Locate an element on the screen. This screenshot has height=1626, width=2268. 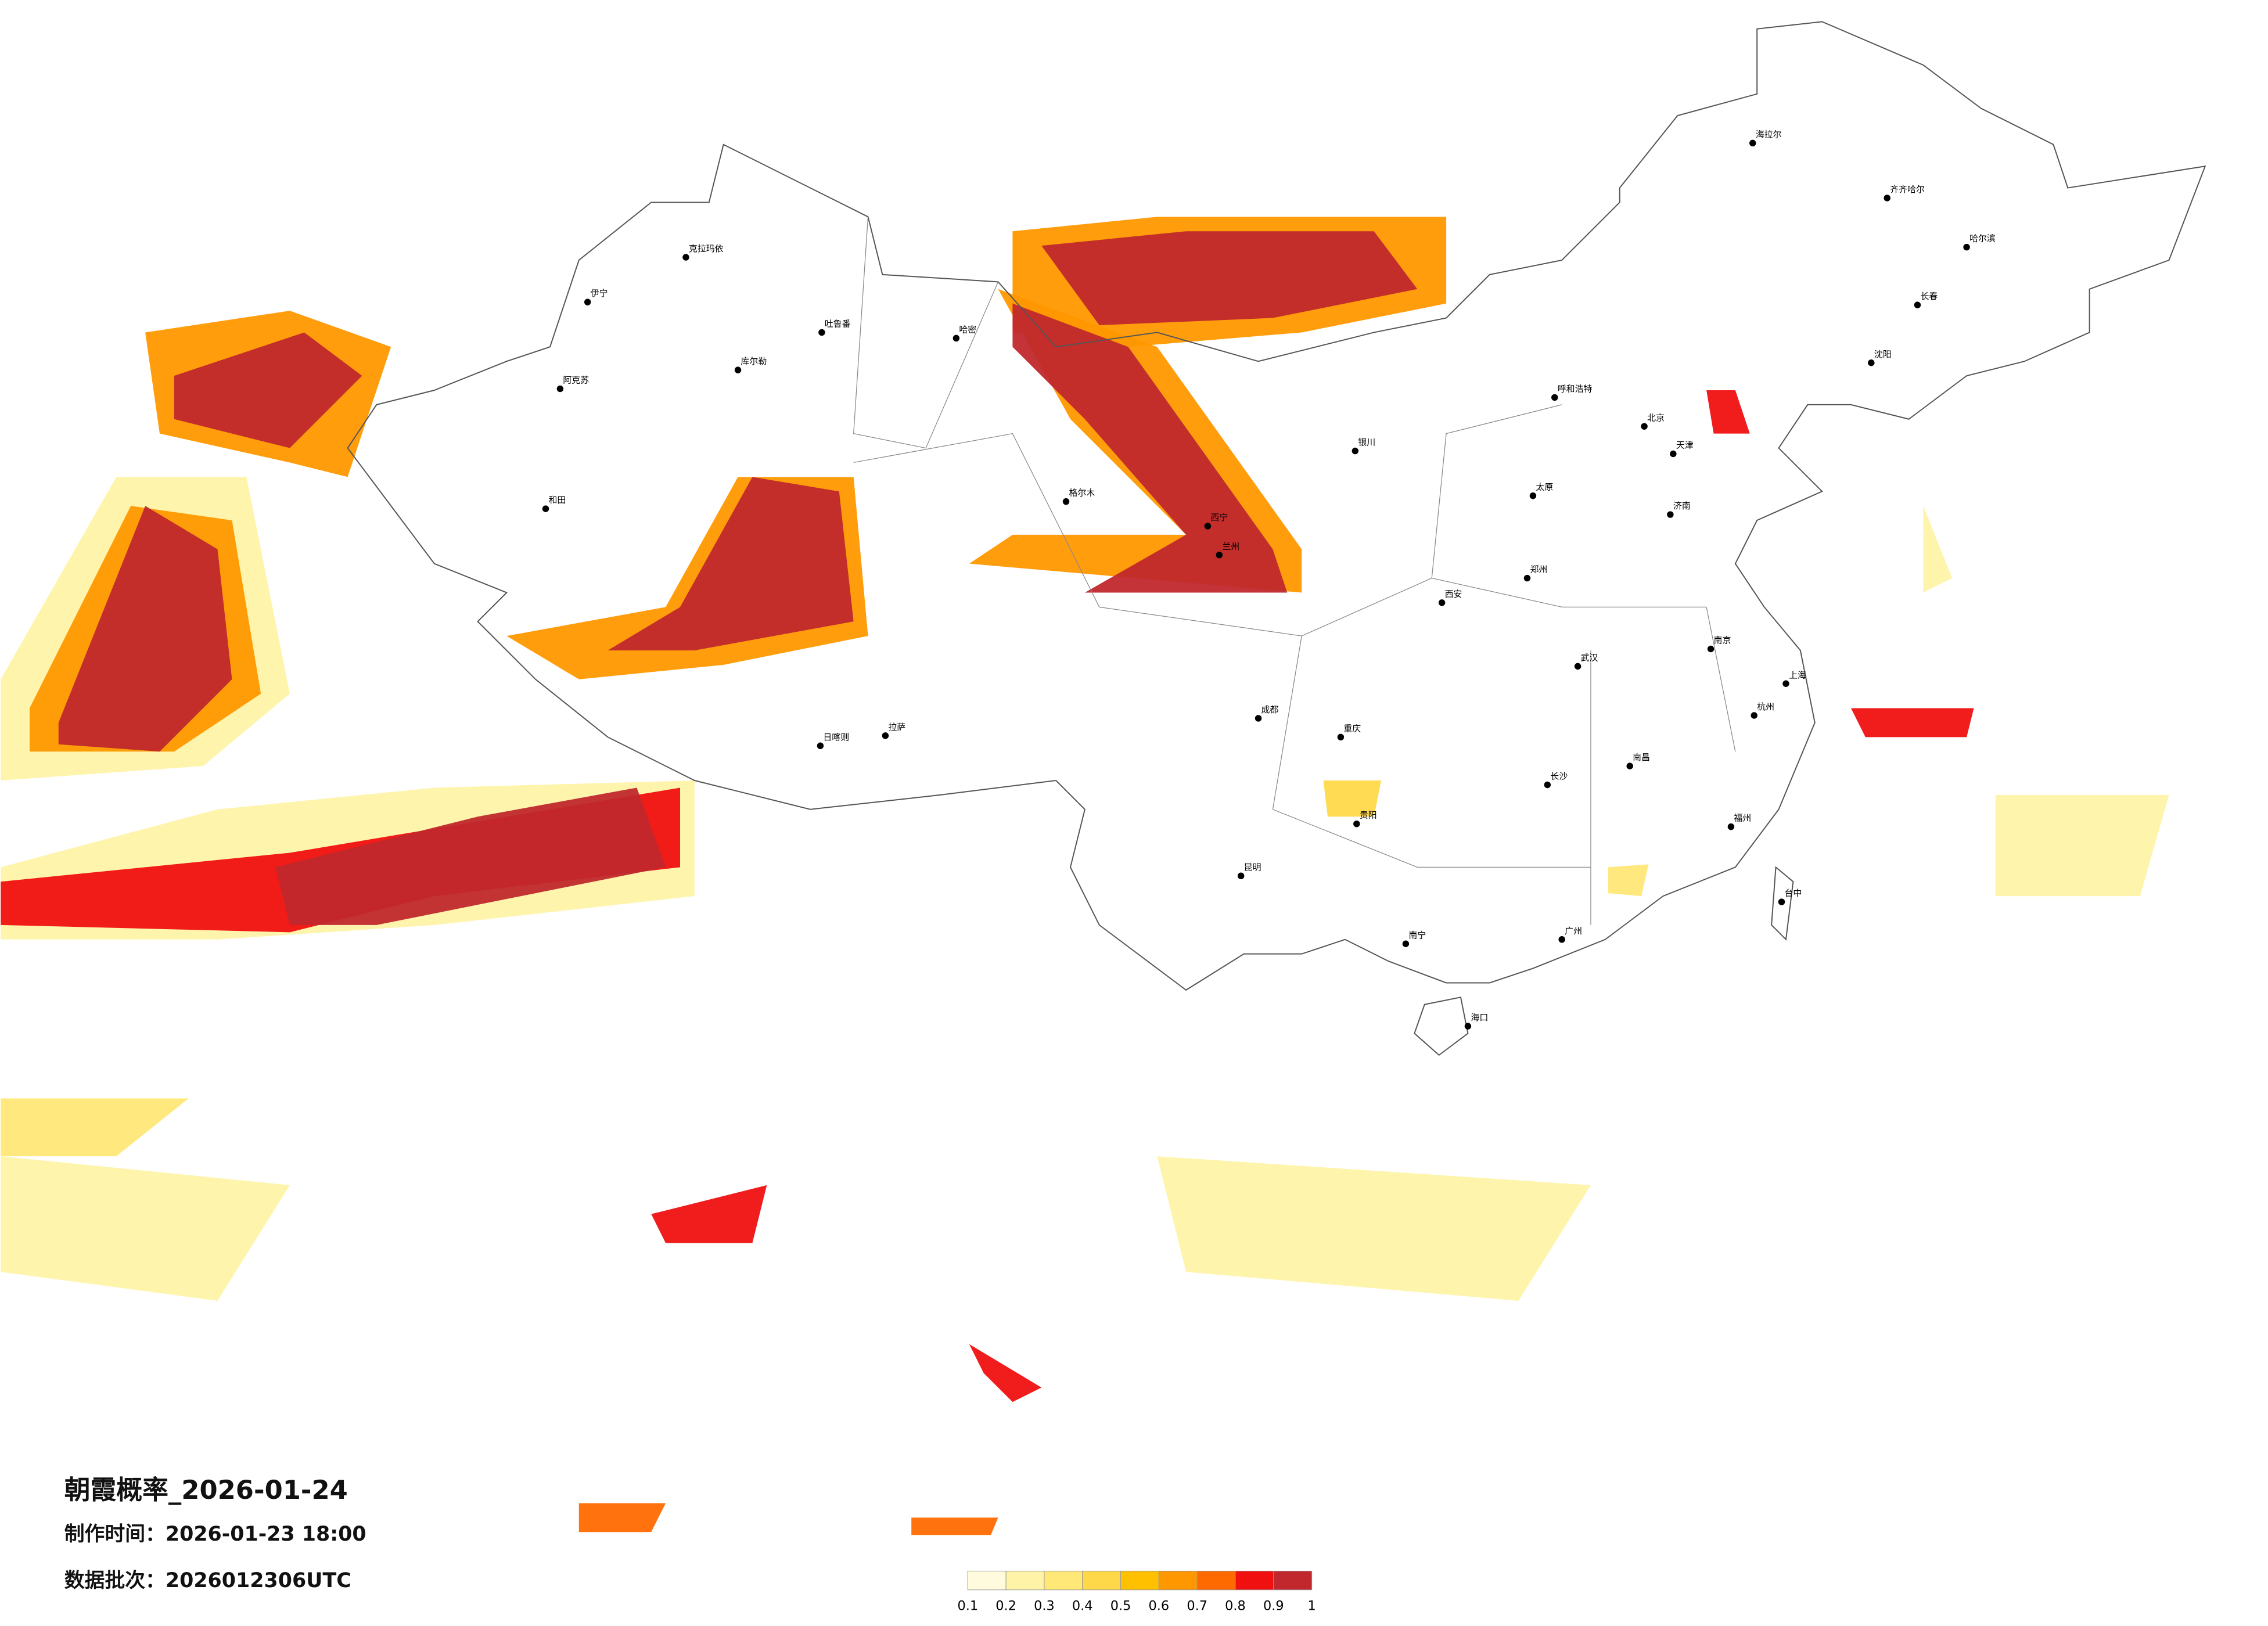
city-label: 济南 is located at coordinates (1682, 506).